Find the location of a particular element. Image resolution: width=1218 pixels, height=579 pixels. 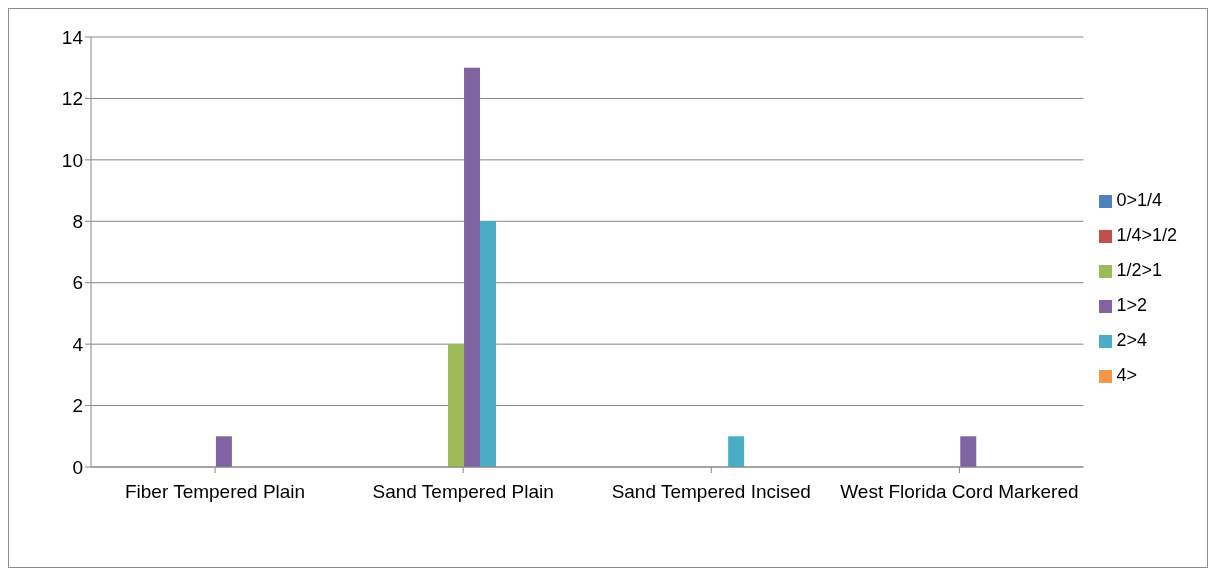

y-tick-label: 2 is located at coordinates (77, 406).